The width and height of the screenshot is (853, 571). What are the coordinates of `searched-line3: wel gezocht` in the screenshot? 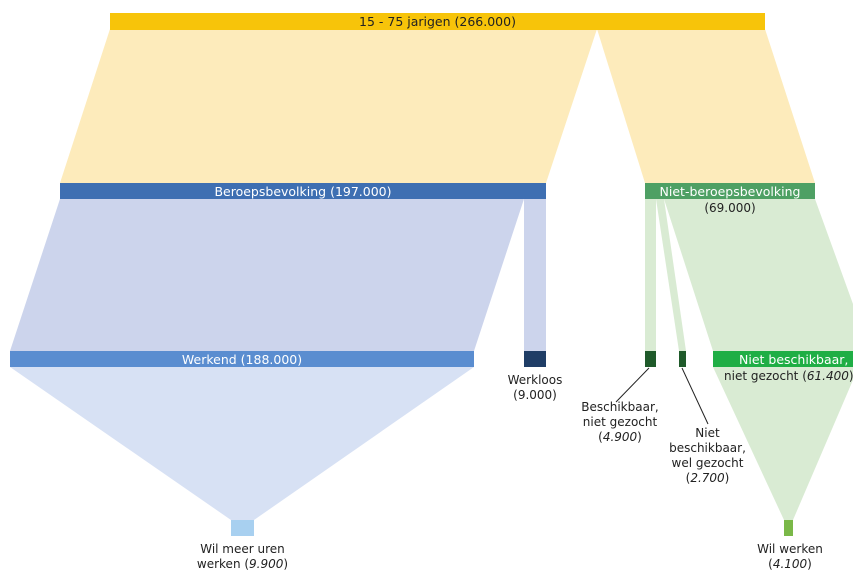 It's located at (707, 463).